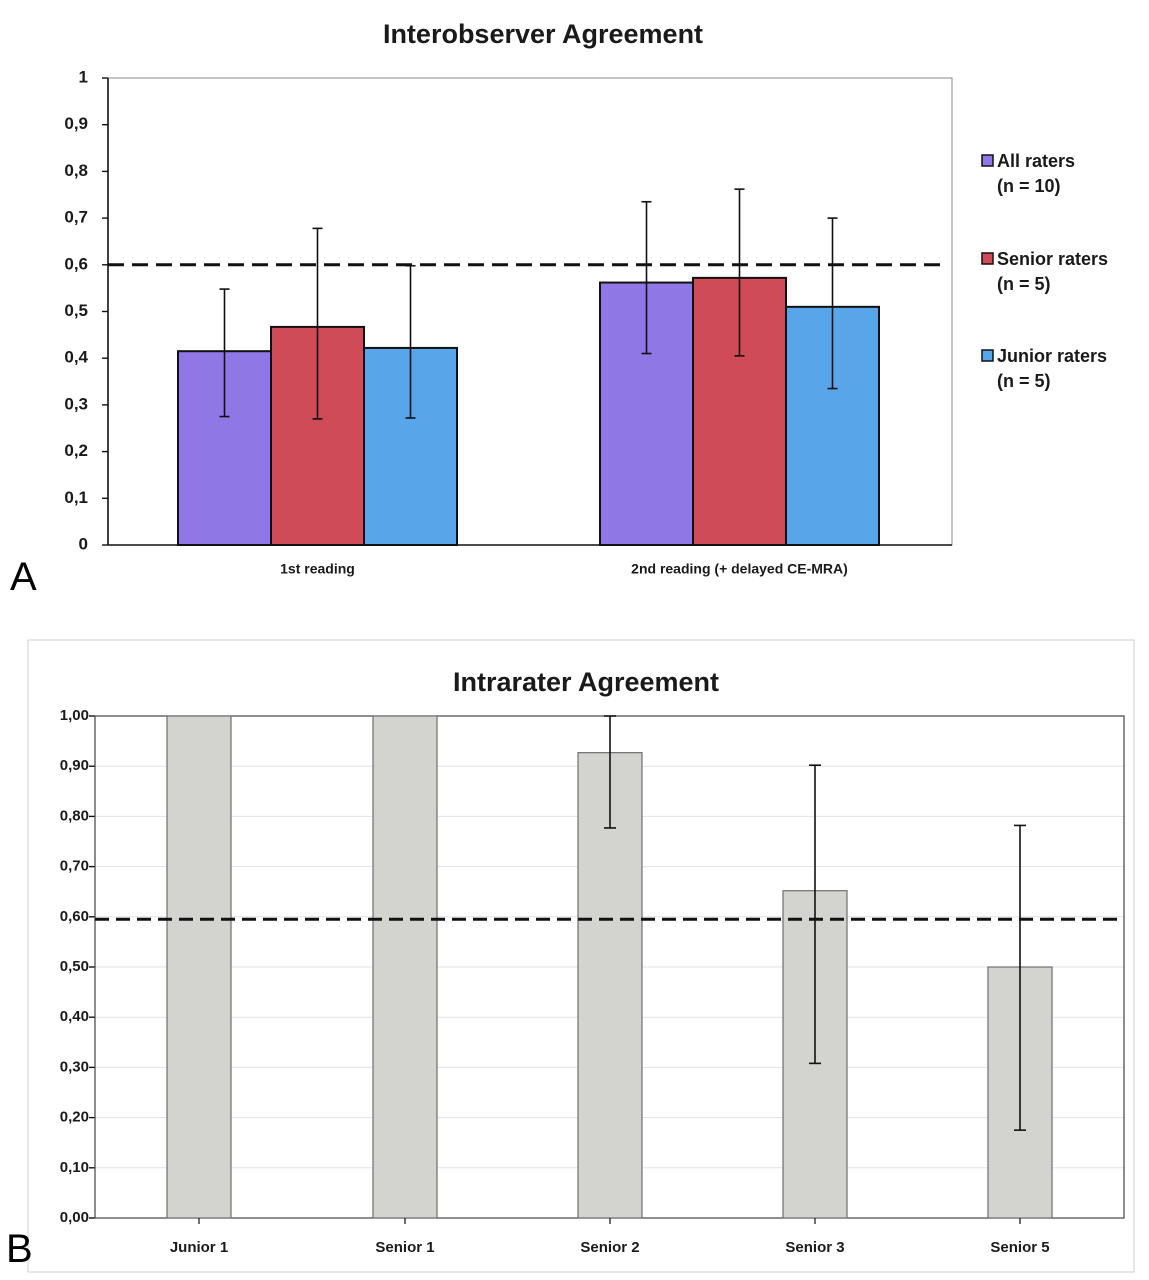 The height and width of the screenshot is (1280, 1149). I want to click on x-category-label: 2nd reading (+ delayed CE-MRA), so click(739, 569).